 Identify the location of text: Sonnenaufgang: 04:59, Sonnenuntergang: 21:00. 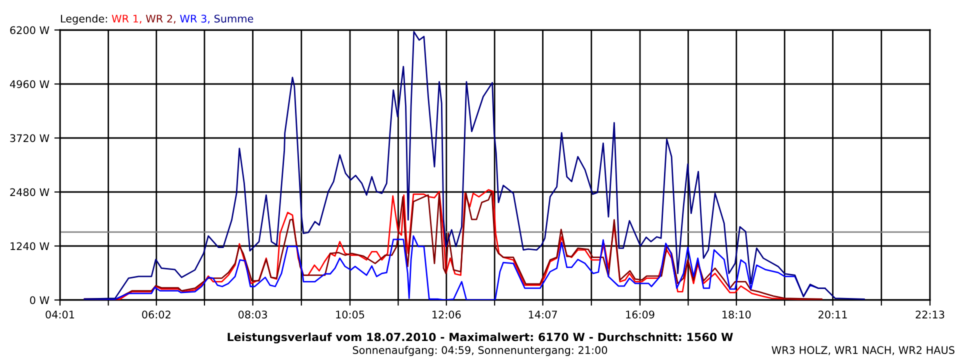
(480, 351).